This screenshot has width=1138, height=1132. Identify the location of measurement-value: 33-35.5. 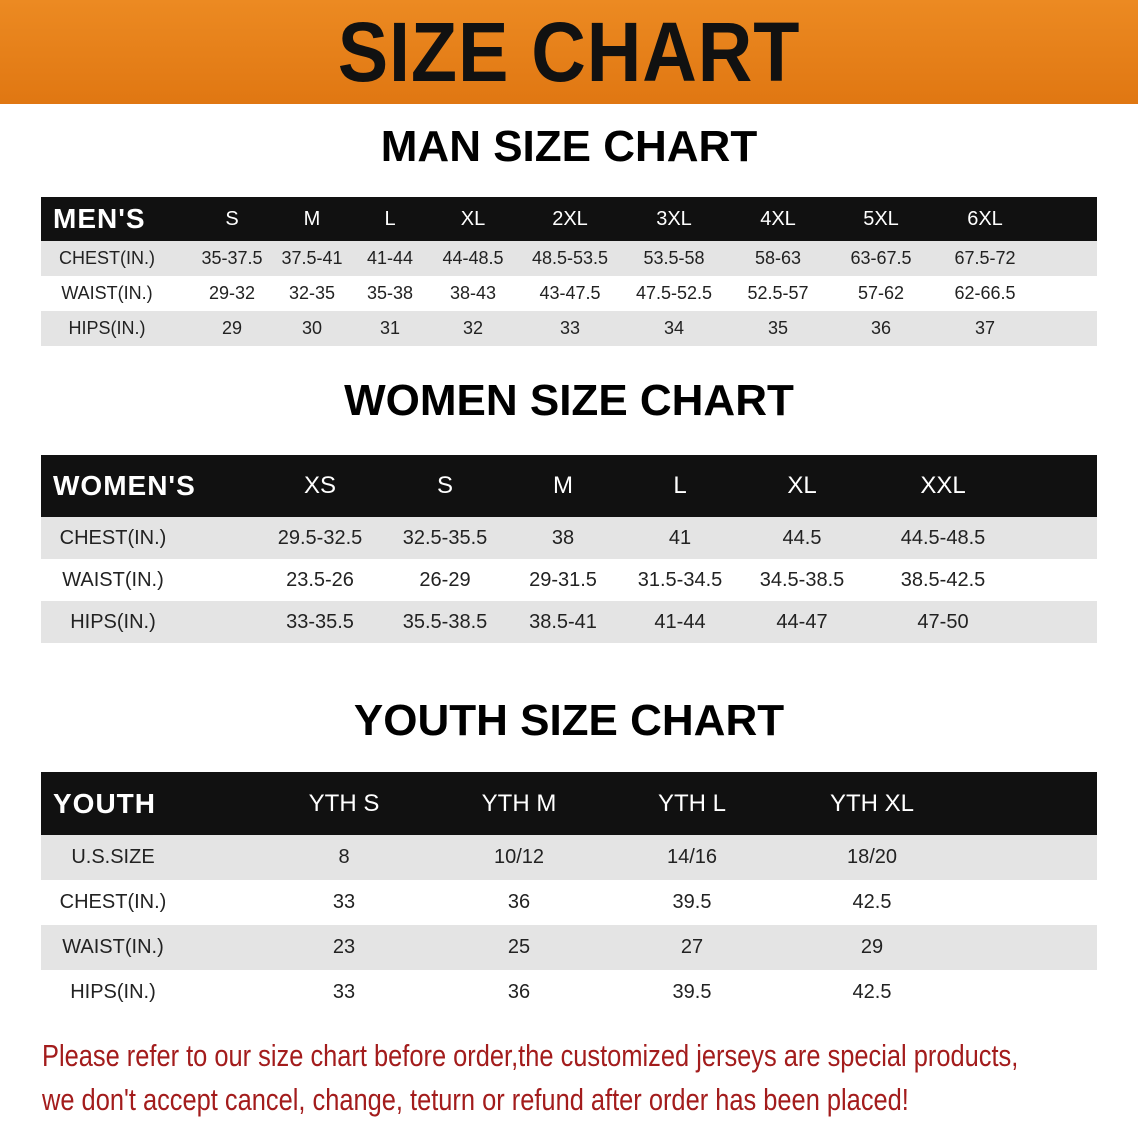
(320, 621).